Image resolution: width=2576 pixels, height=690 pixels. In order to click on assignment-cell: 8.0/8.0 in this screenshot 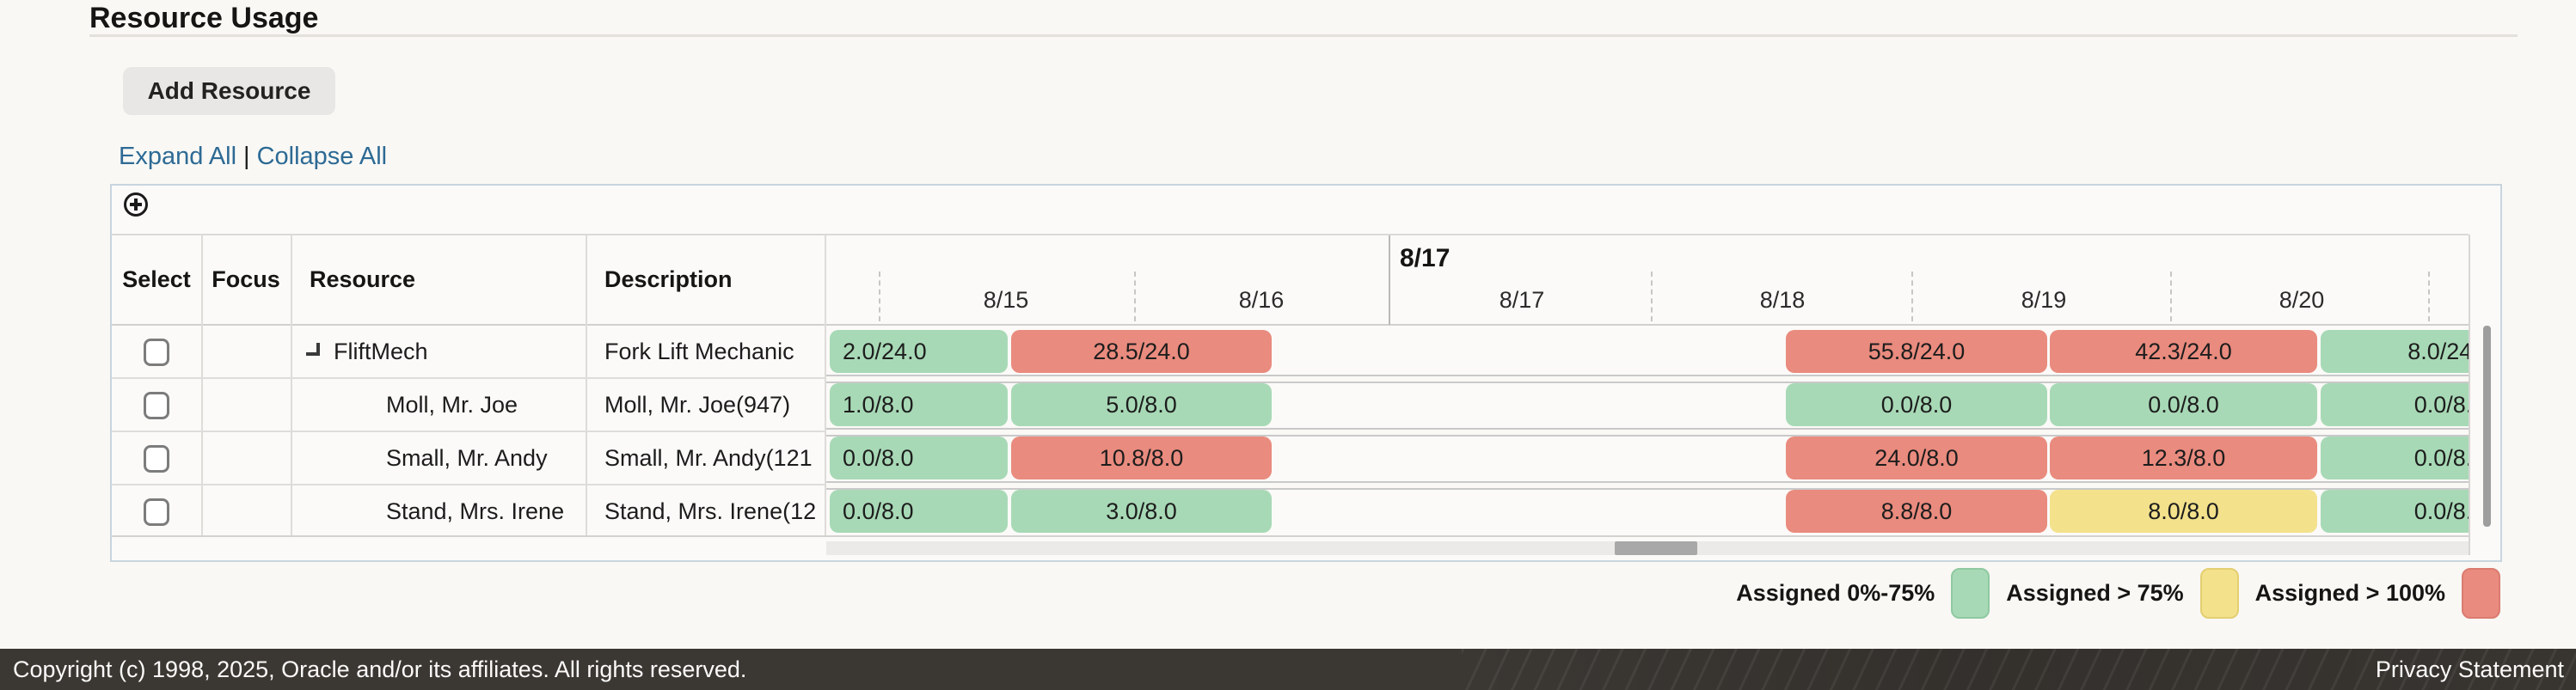, I will do `click(2183, 511)`.